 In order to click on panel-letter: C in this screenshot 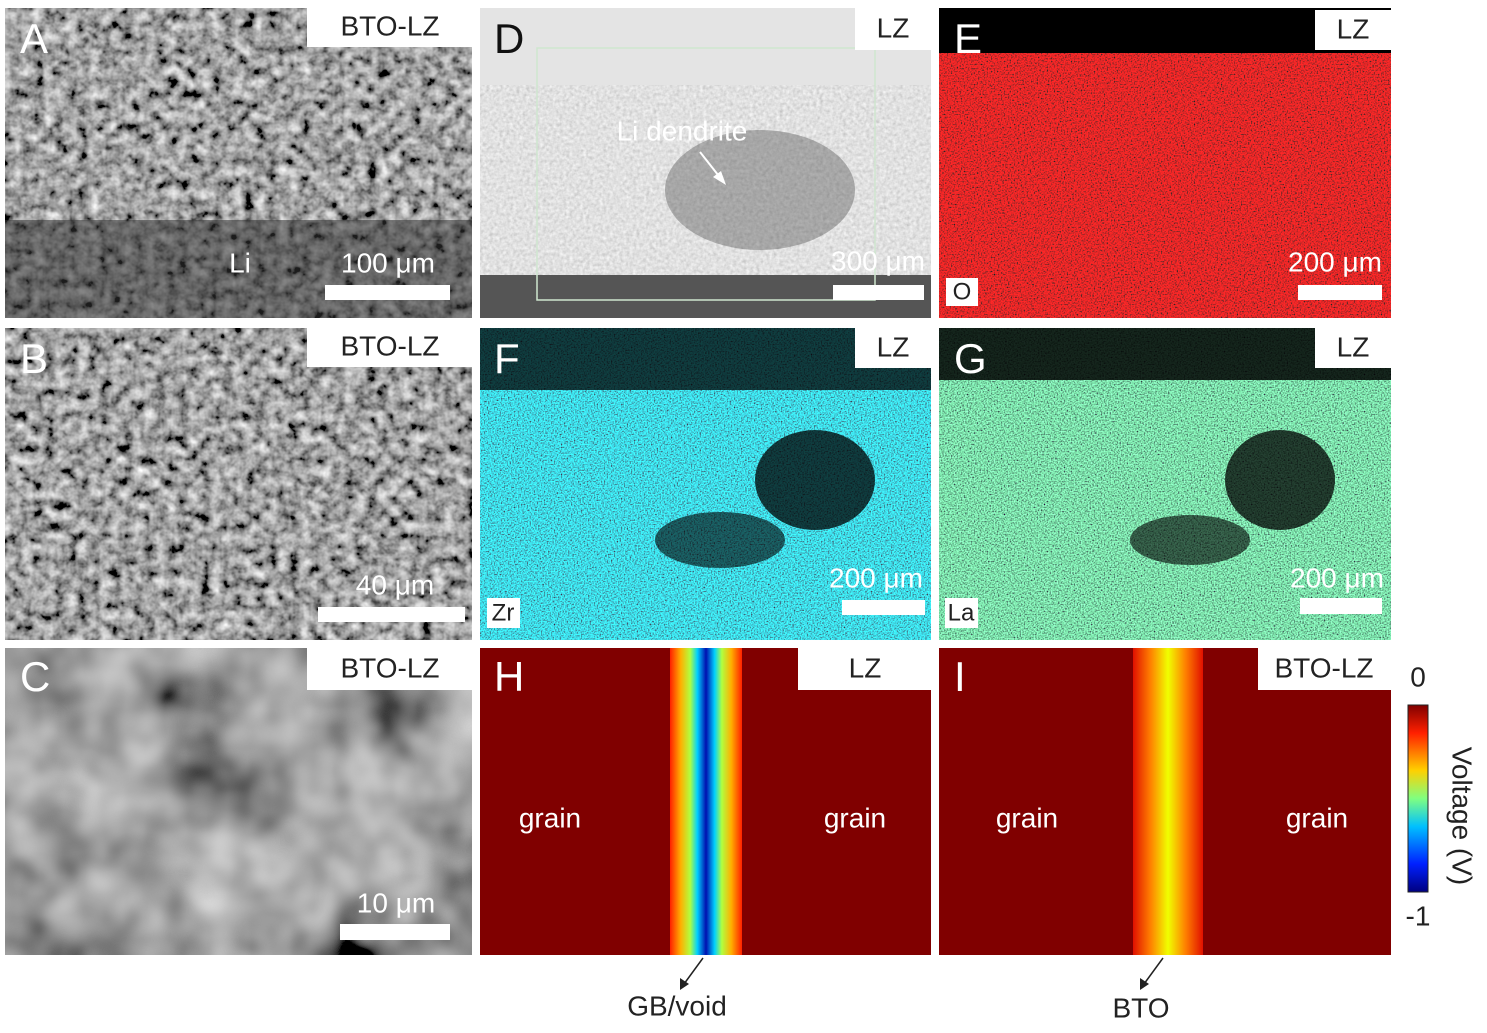, I will do `click(35, 676)`.